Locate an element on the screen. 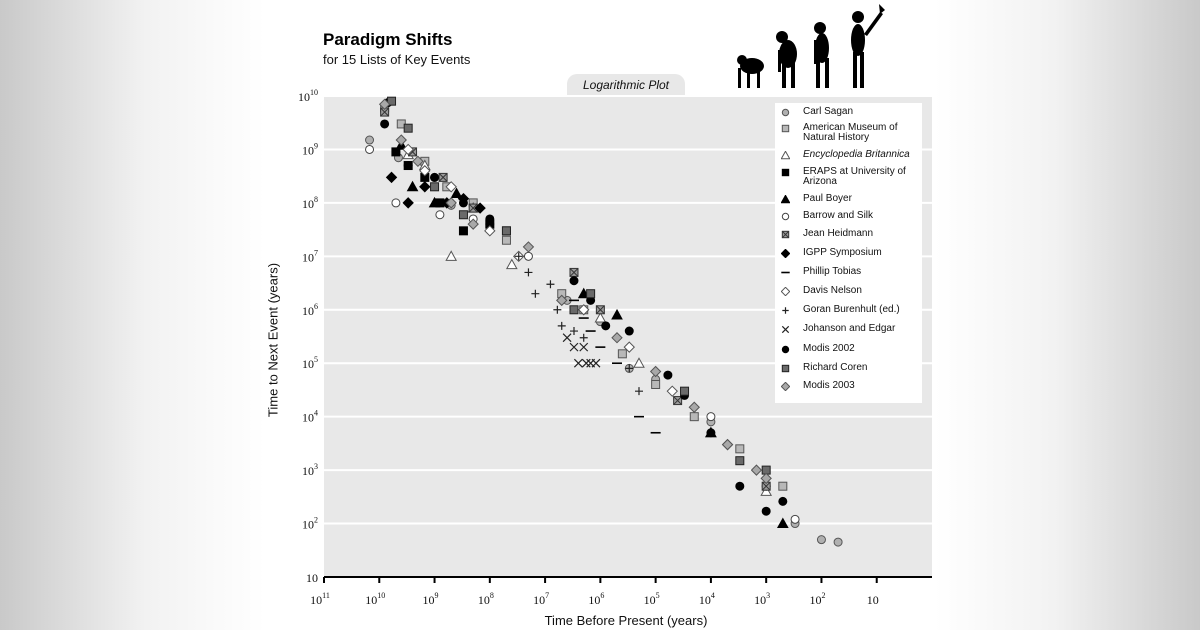 This screenshot has width=1200, height=630. legend-label: IGPP Symposium is located at coordinates (842, 252).